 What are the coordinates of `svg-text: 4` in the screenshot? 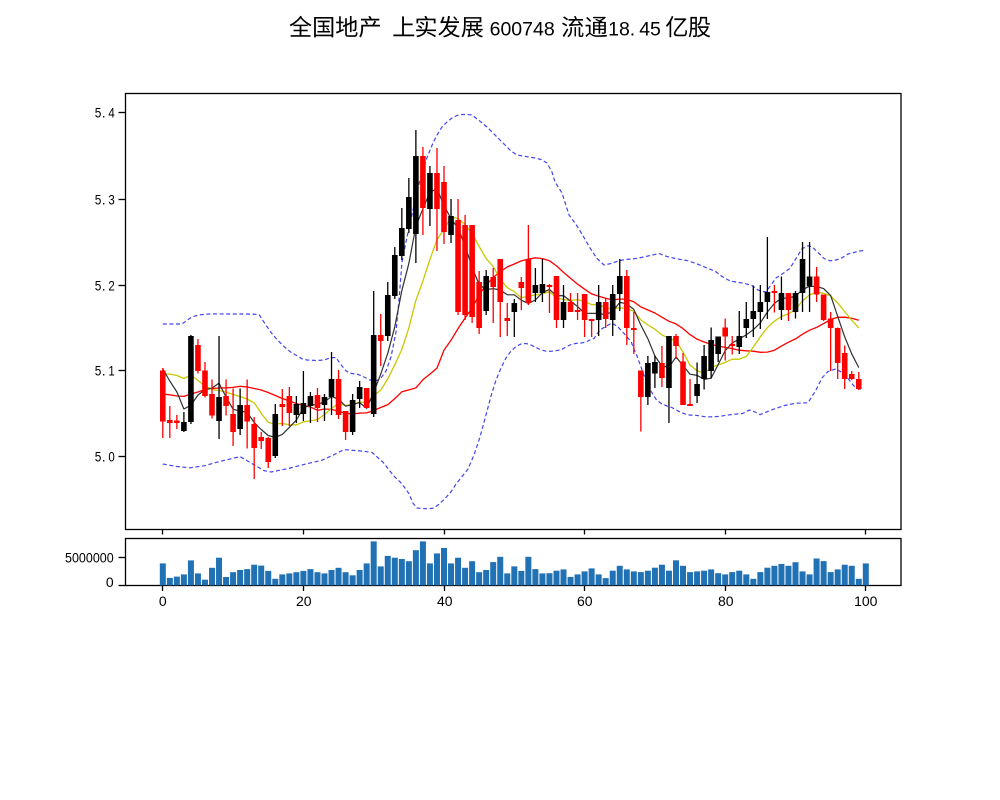 It's located at (111, 113).